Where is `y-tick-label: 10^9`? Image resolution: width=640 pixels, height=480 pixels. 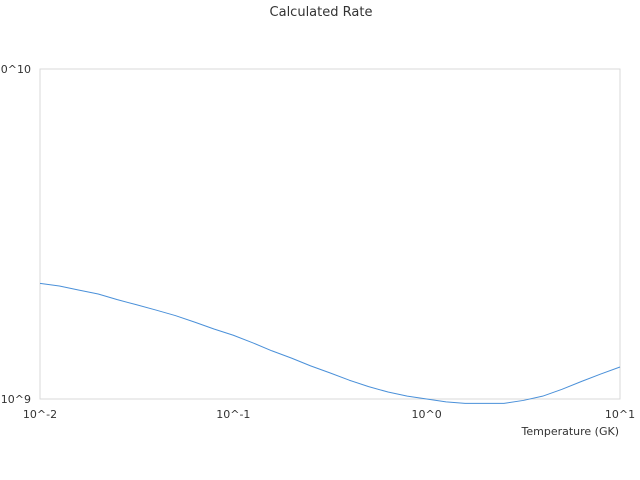
y-tick-label: 10^9 is located at coordinates (16, 399).